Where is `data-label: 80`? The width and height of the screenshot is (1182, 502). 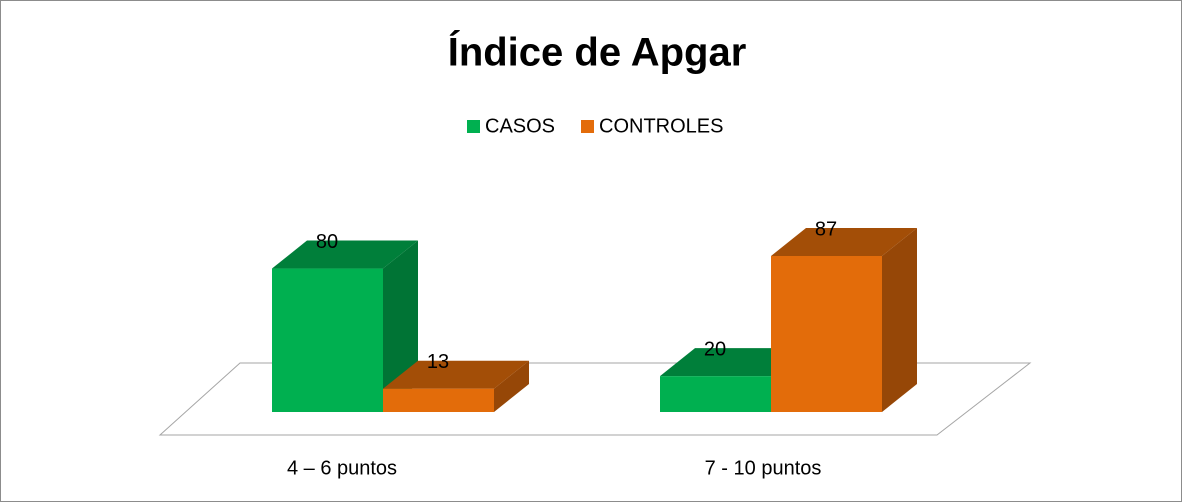
data-label: 80 is located at coordinates (327, 242).